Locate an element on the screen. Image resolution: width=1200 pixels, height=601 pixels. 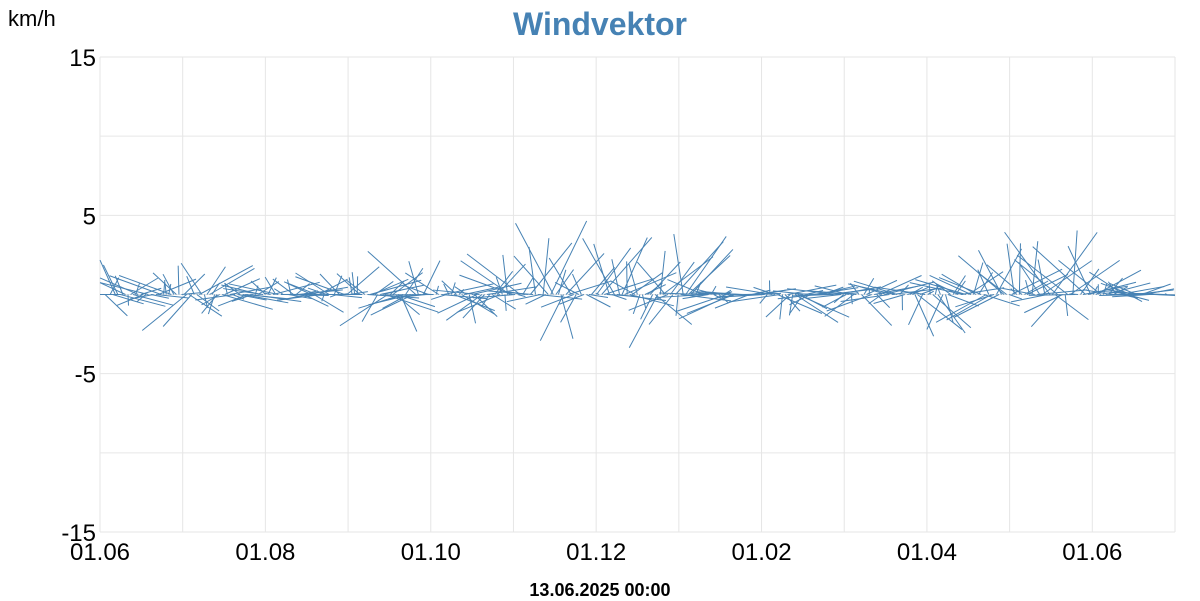
x-tick-labels: 01.06 01.08 01.10 01.12 01.02 01.04 01.06 is located at coordinates (596, 552).